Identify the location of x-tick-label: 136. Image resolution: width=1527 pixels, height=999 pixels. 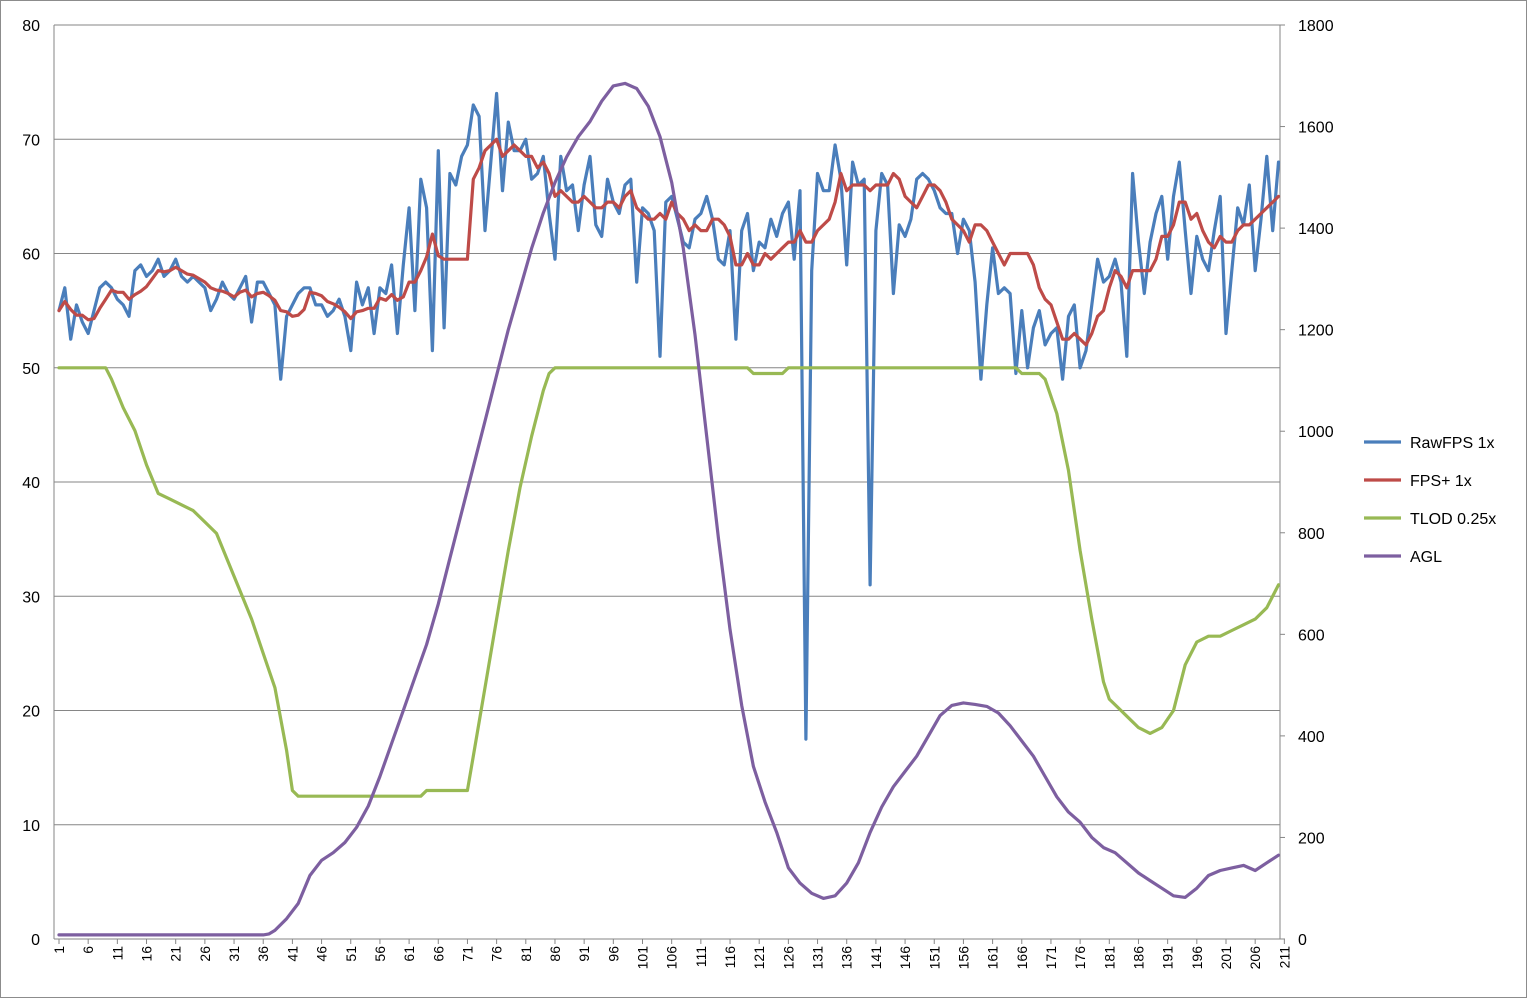
(847, 958).